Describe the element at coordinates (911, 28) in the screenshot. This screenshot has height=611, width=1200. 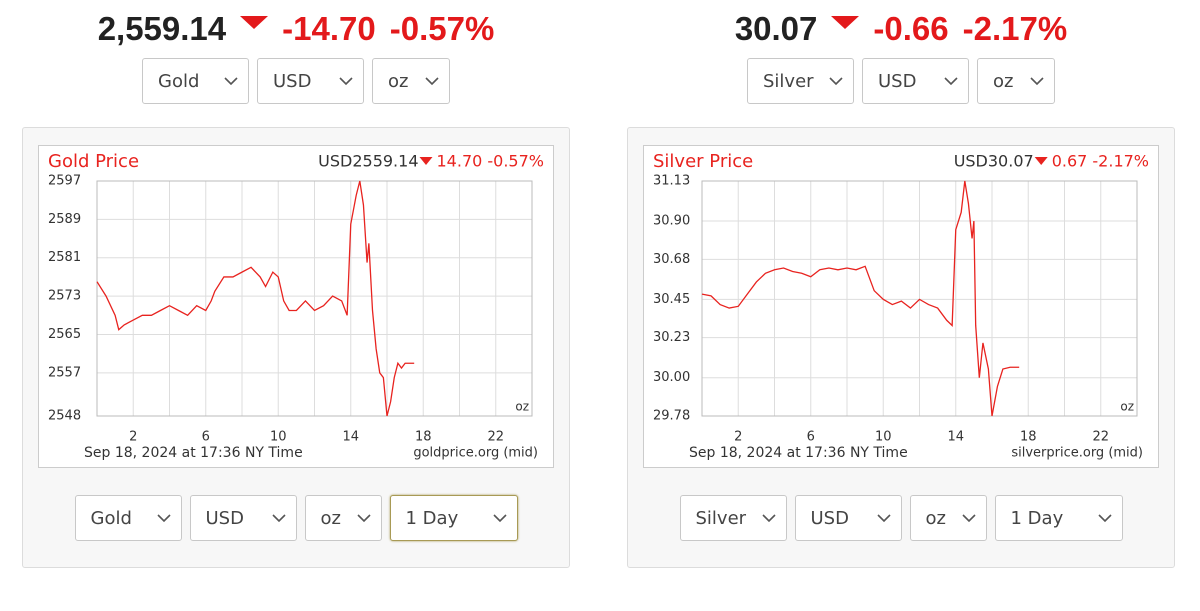
I see `price-change: -0.66` at that location.